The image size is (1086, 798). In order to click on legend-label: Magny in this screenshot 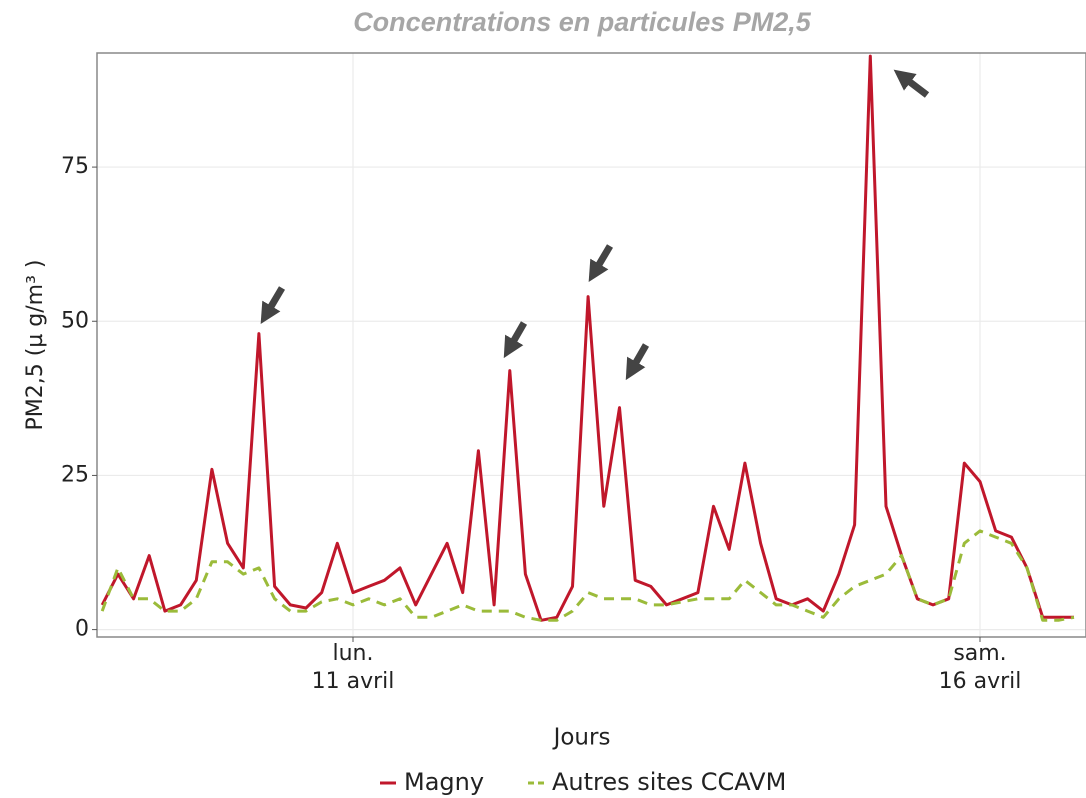, I will do `click(444, 782)`.